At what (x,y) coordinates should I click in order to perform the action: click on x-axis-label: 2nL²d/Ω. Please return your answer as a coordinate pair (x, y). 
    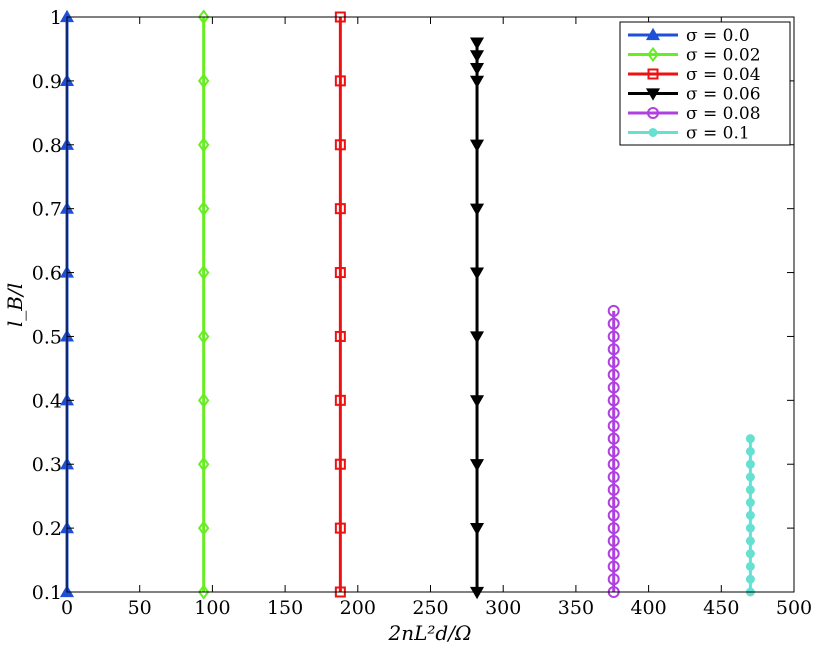
    Looking at the image, I should click on (429, 633).